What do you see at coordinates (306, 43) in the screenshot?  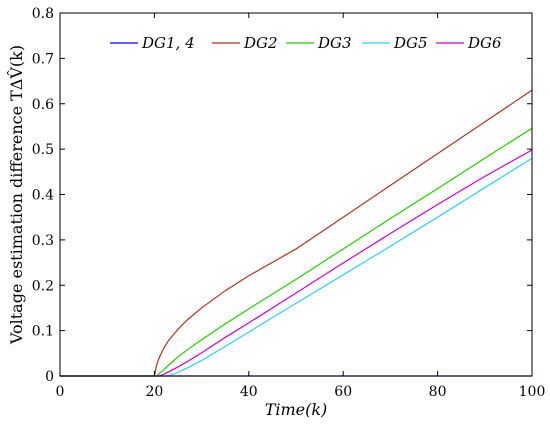 I see `legend: DG1, 4 DG2 DG3 DG5 DG6` at bounding box center [306, 43].